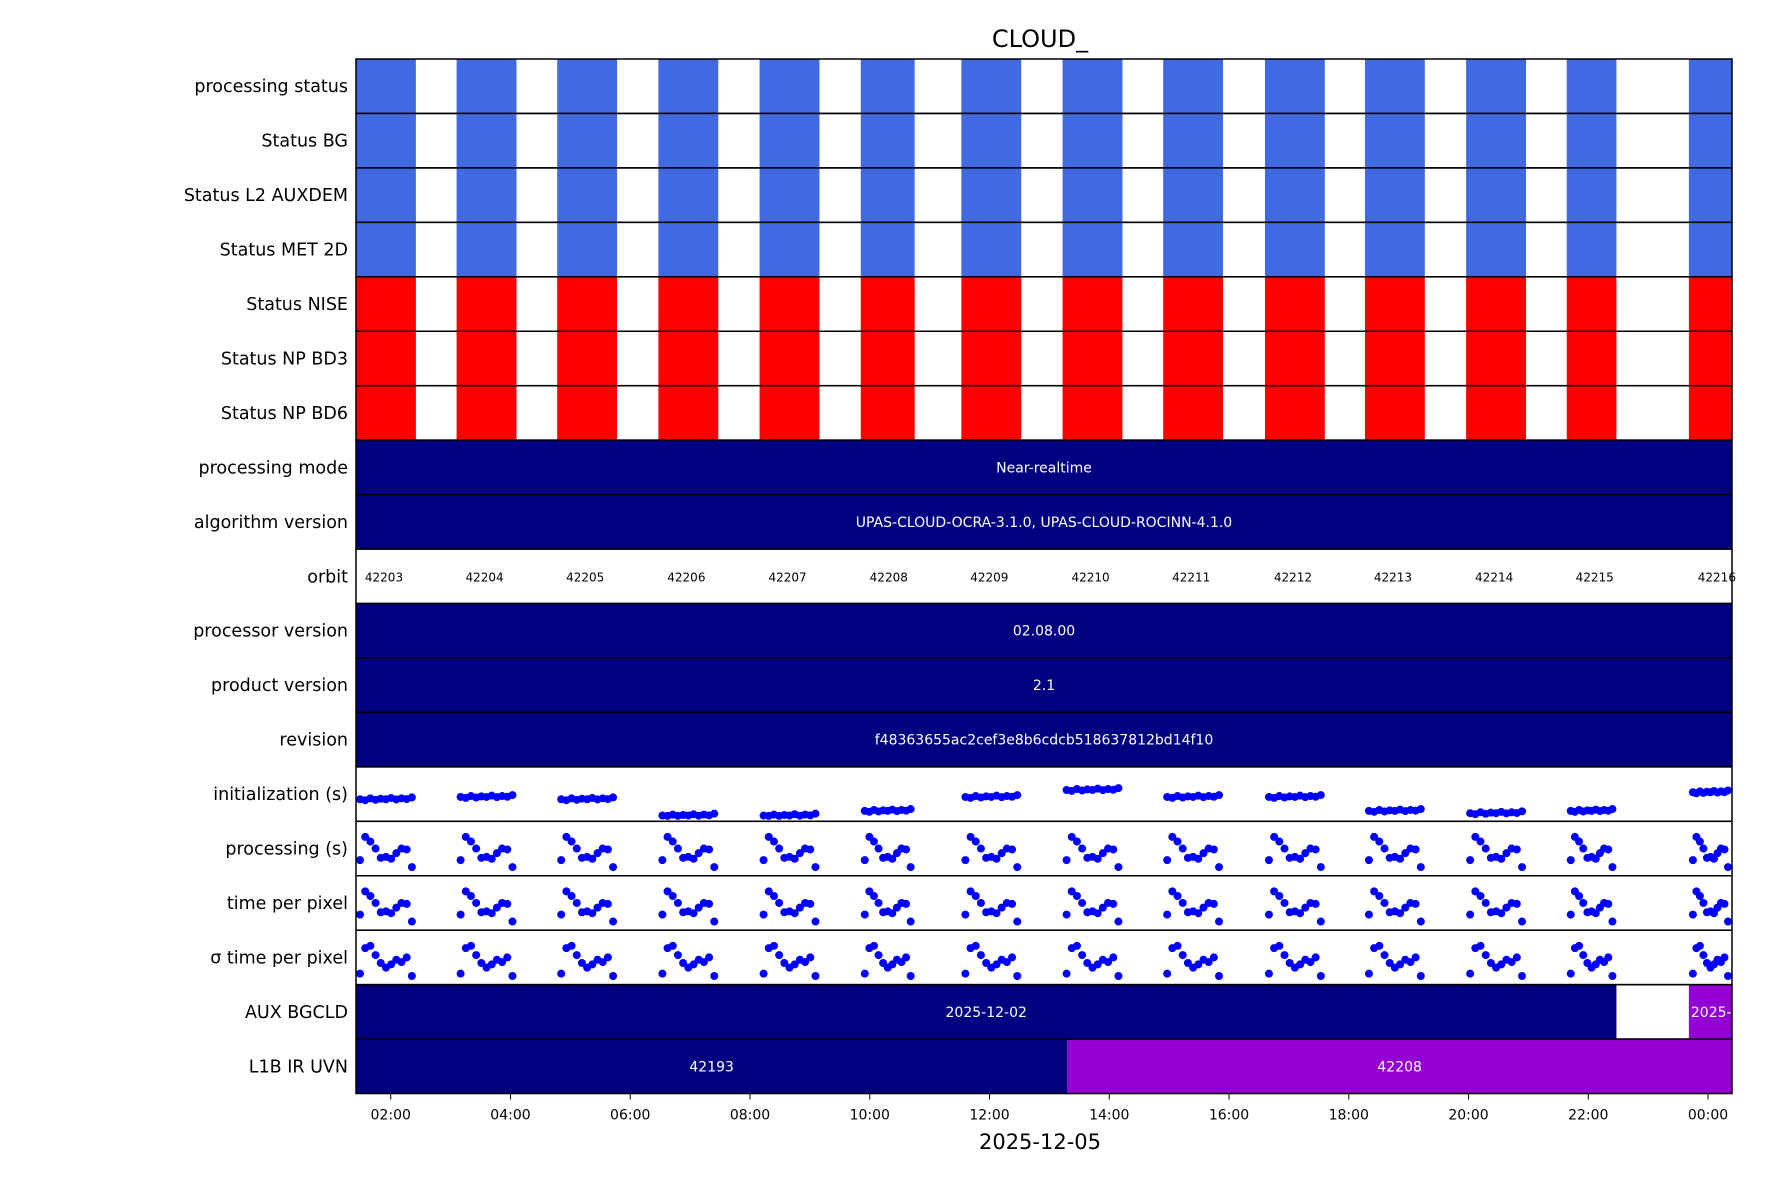 The width and height of the screenshot is (1771, 1181). I want to click on band-label: Near-realtime, so click(1044, 468).